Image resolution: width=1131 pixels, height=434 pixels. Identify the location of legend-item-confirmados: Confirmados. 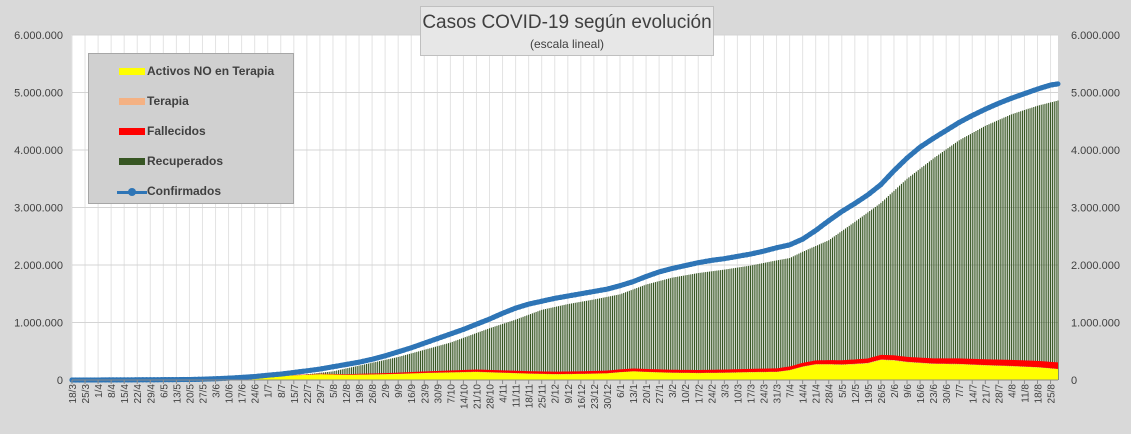
(192, 192).